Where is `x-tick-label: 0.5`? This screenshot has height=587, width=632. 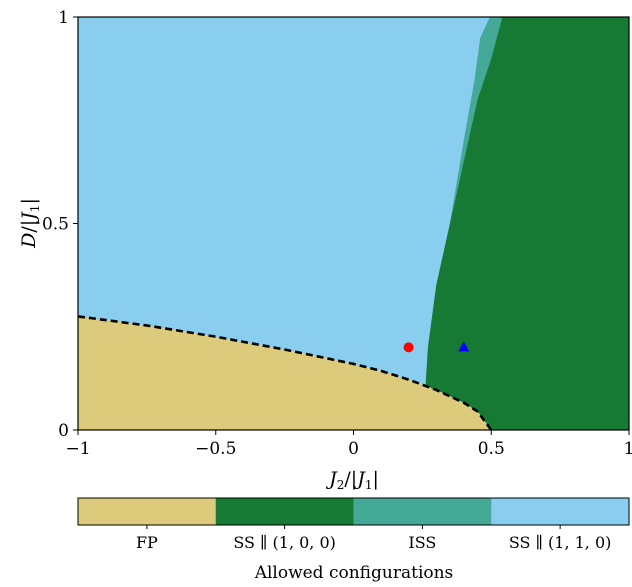
x-tick-label: 0.5 is located at coordinates (491, 449).